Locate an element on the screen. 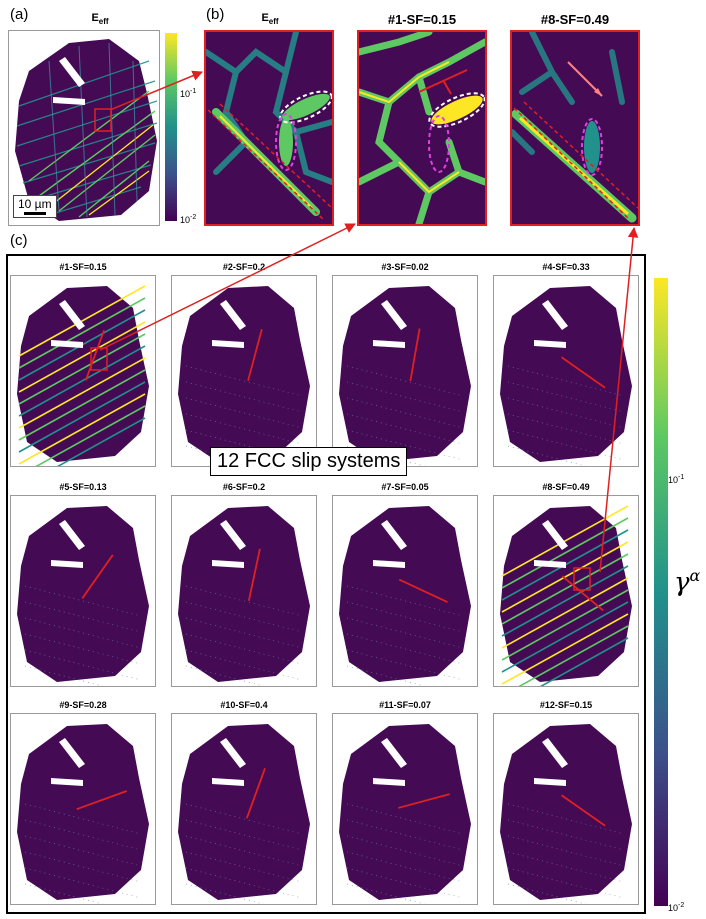 This screenshot has height=919, width=706. tile-title: #2-SF=0.2 is located at coordinates (244, 267).